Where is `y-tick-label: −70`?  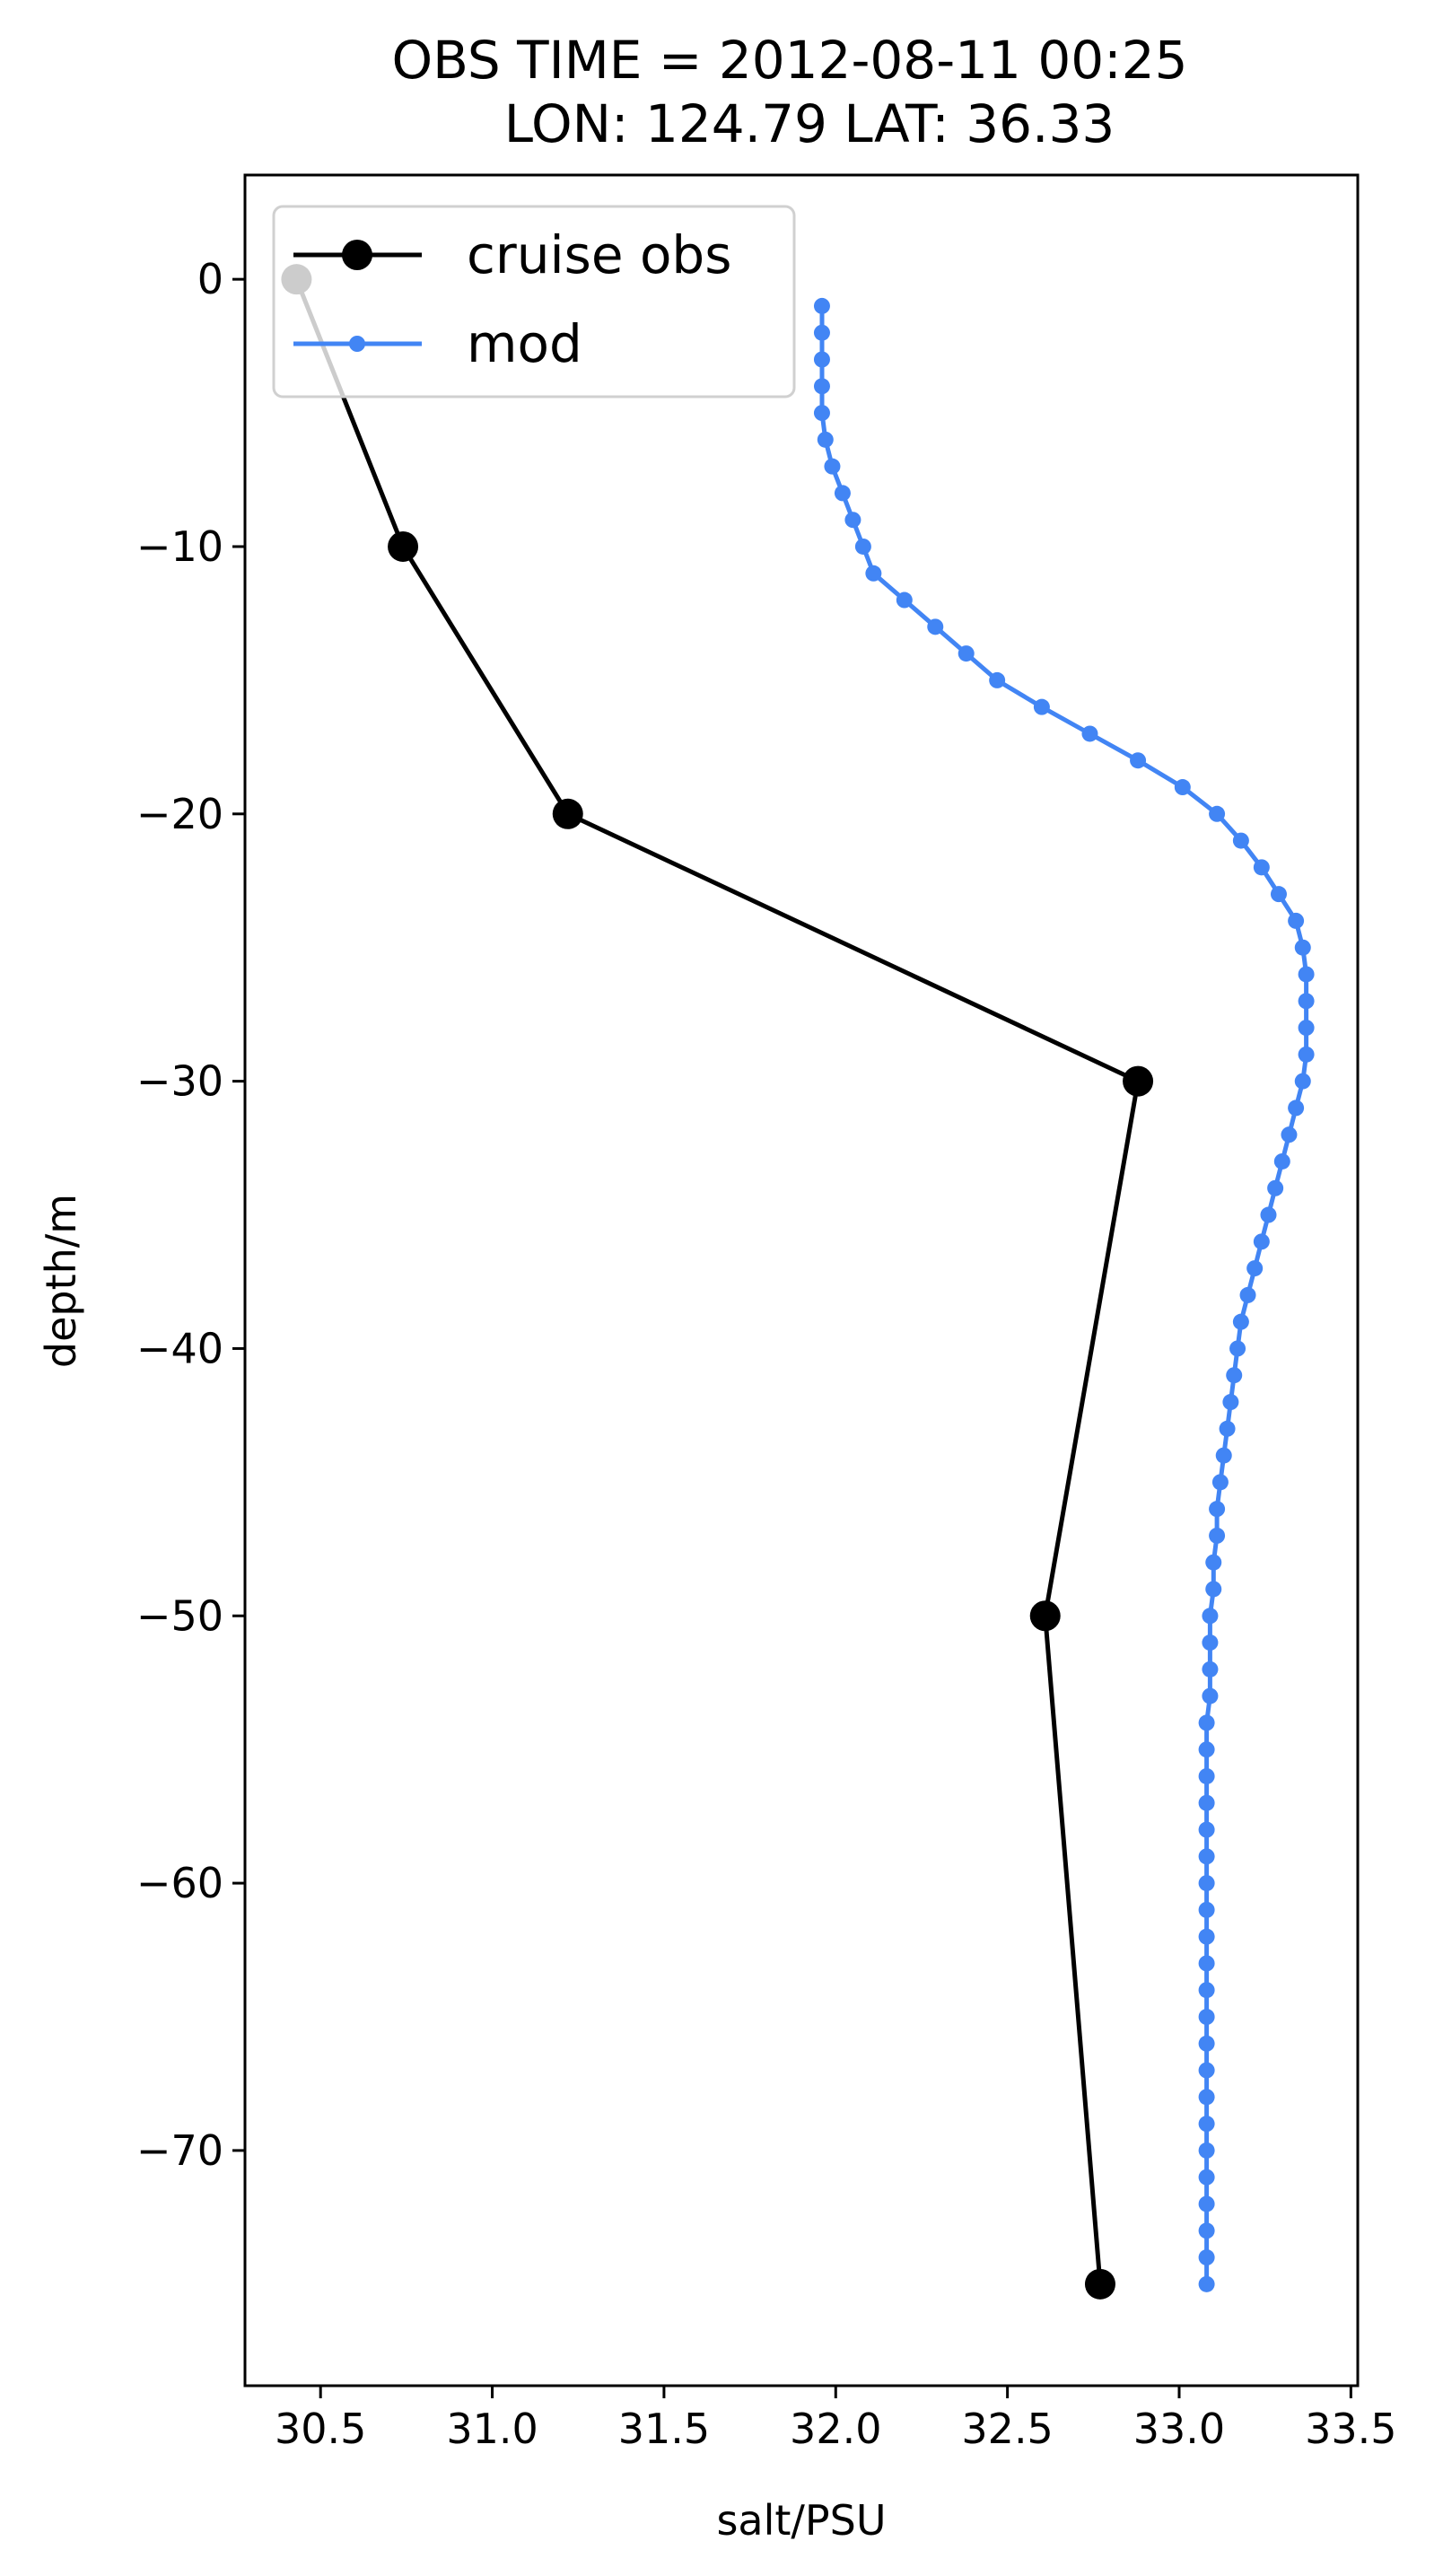
y-tick-label: −70 is located at coordinates (179, 2150).